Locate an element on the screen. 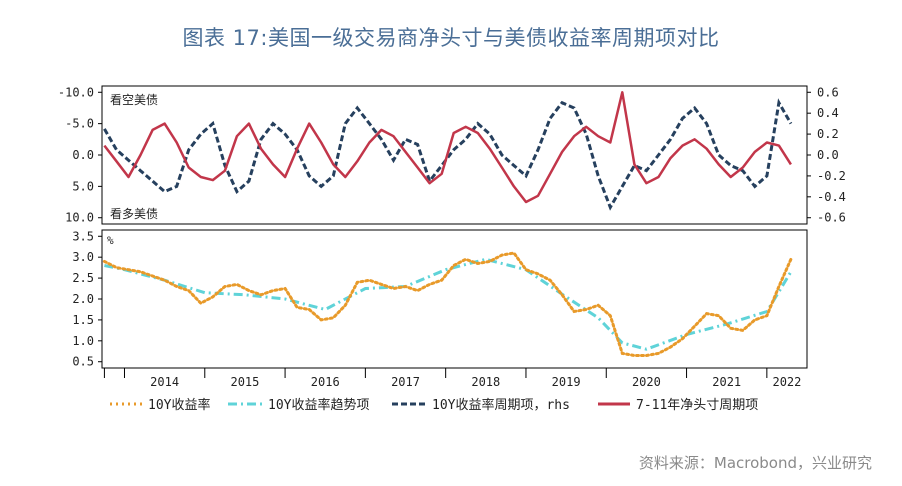 This screenshot has width=902, height=486. lower-left-tick-label: 1.0 is located at coordinates (83, 341).